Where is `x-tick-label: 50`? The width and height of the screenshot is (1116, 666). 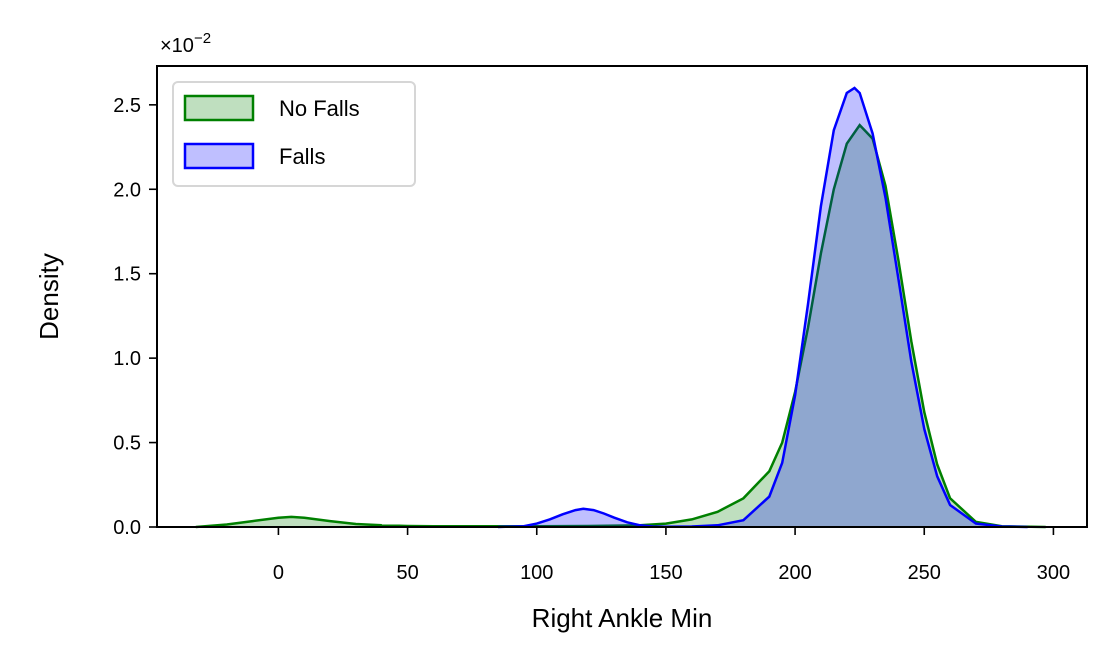 x-tick-label: 50 is located at coordinates (407, 573).